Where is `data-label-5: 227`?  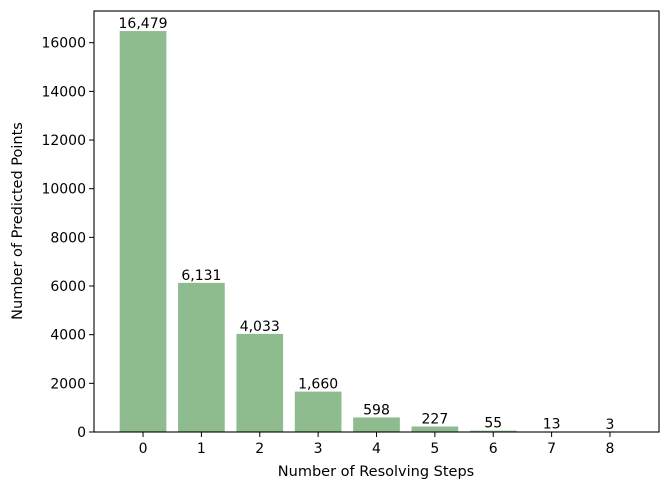 data-label-5: 227 is located at coordinates (435, 419).